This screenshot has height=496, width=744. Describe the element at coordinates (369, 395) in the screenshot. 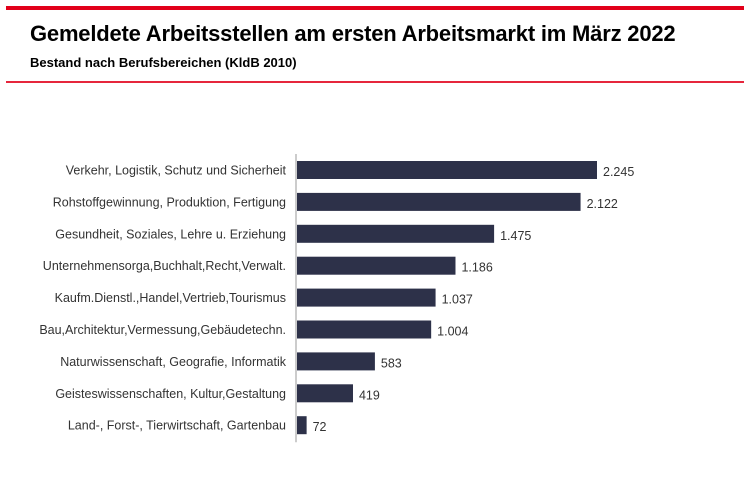

I see `value-label: 419` at that location.